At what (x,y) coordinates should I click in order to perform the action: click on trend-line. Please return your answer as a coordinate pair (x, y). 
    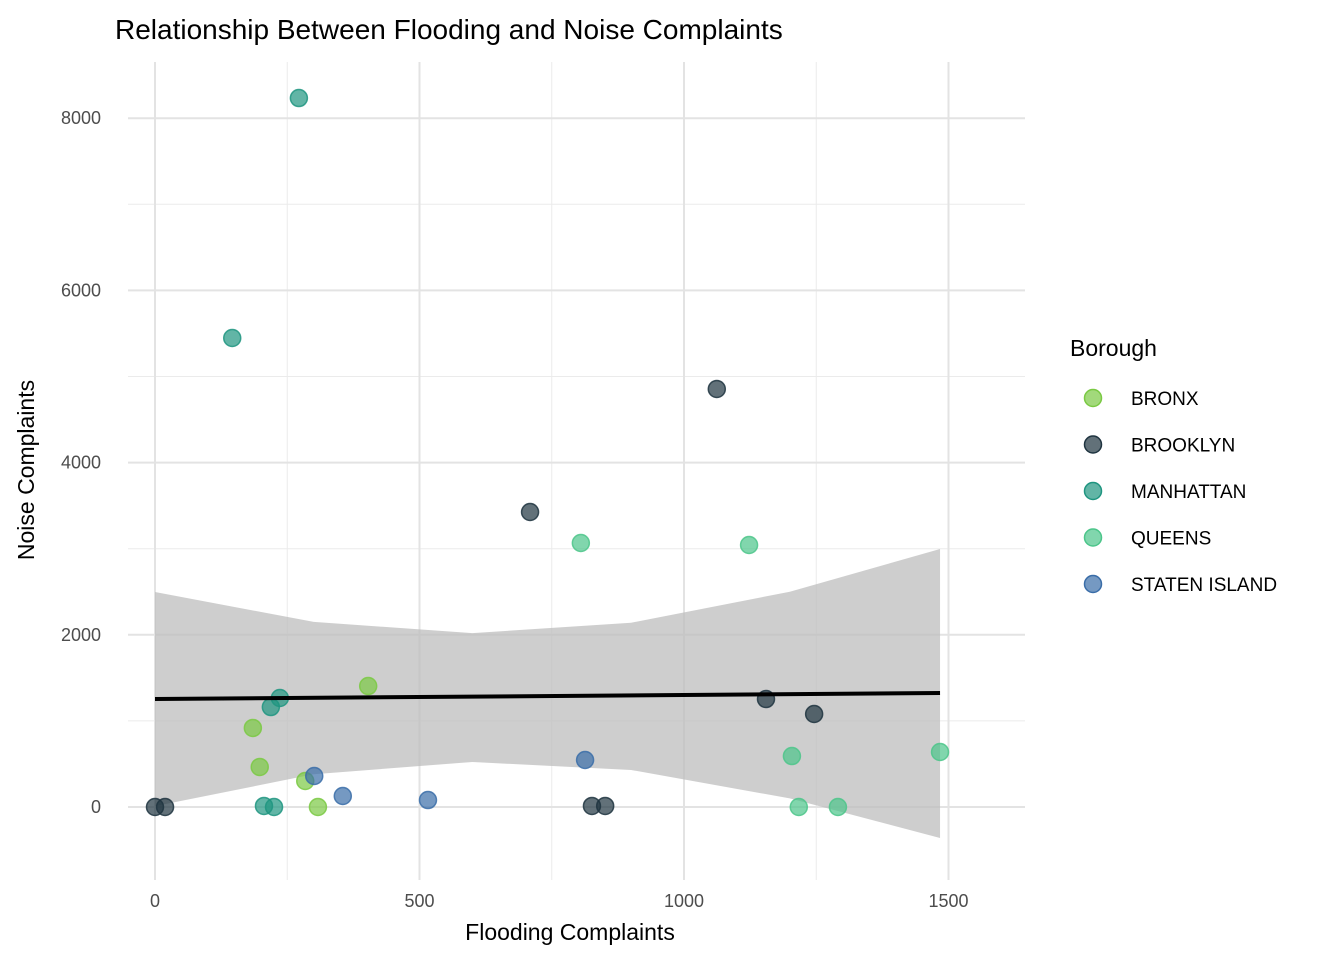
    Looking at the image, I should click on (547, 696).